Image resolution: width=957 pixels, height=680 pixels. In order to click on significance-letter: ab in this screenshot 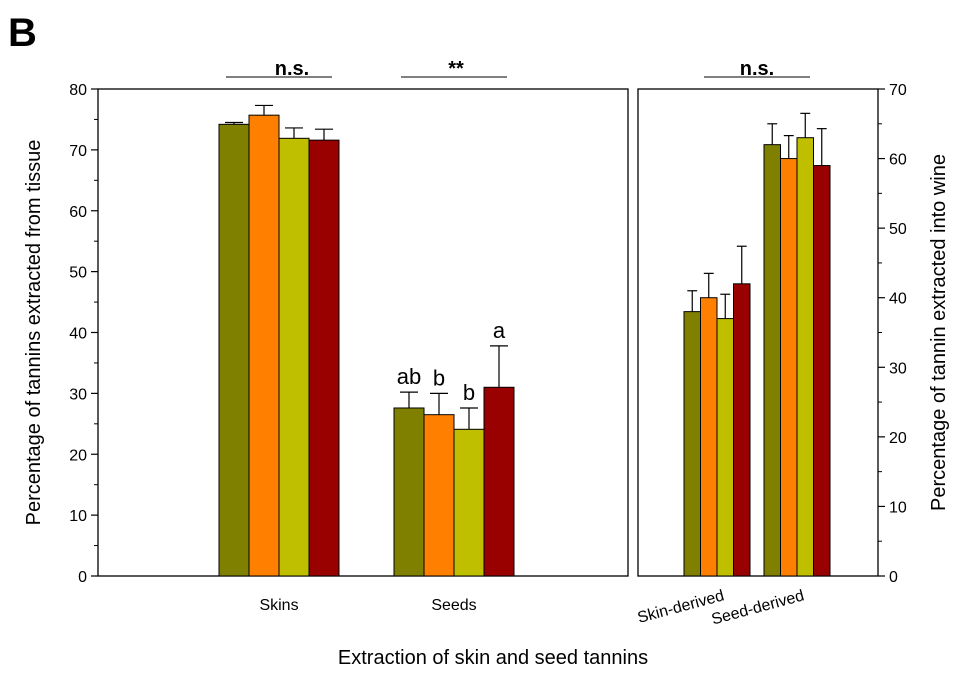, I will do `click(409, 376)`.